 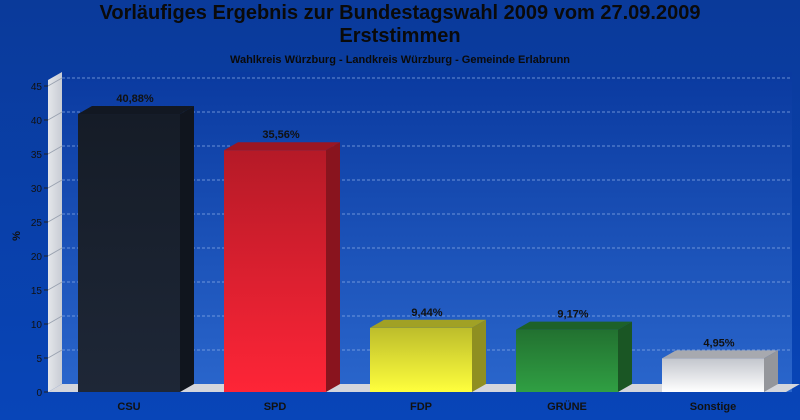 I want to click on category-label: CSU, so click(x=128, y=407).